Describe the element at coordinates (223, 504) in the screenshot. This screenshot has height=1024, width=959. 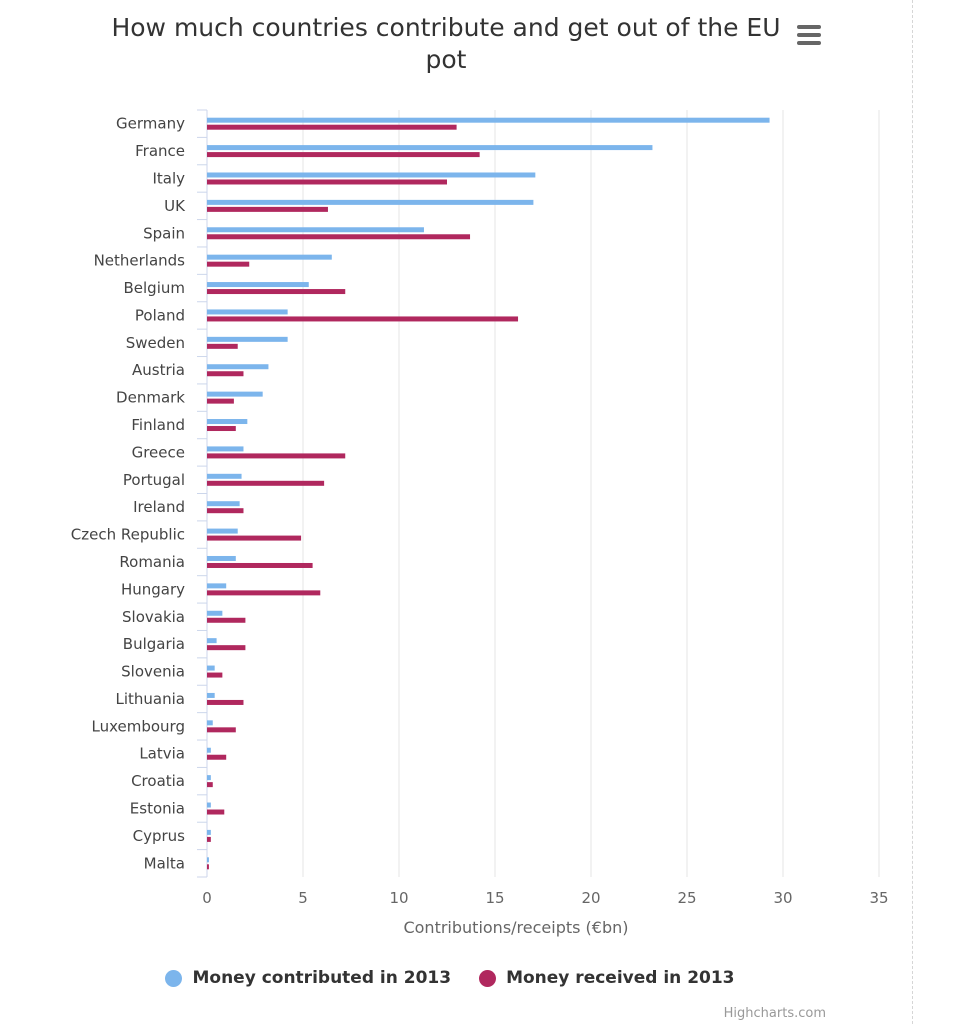
I see `bar-contributed-ireland` at that location.